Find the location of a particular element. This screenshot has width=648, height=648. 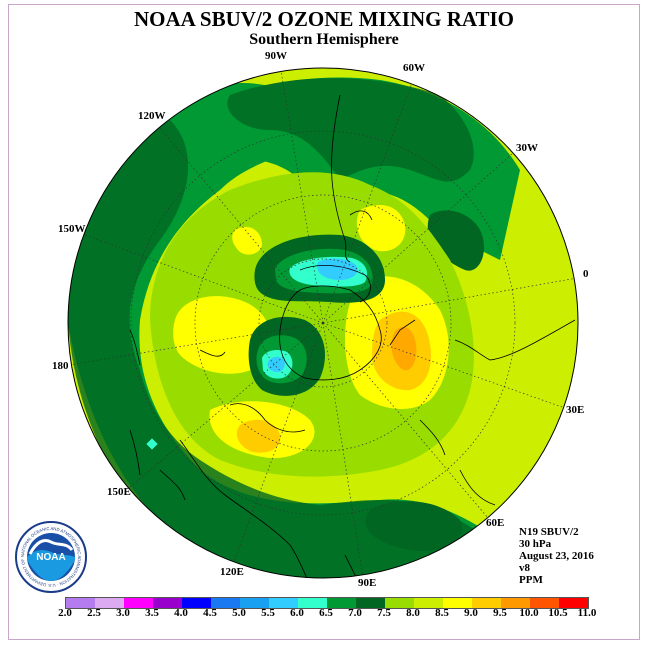

lon-label-0: 0 is located at coordinates (586, 274).